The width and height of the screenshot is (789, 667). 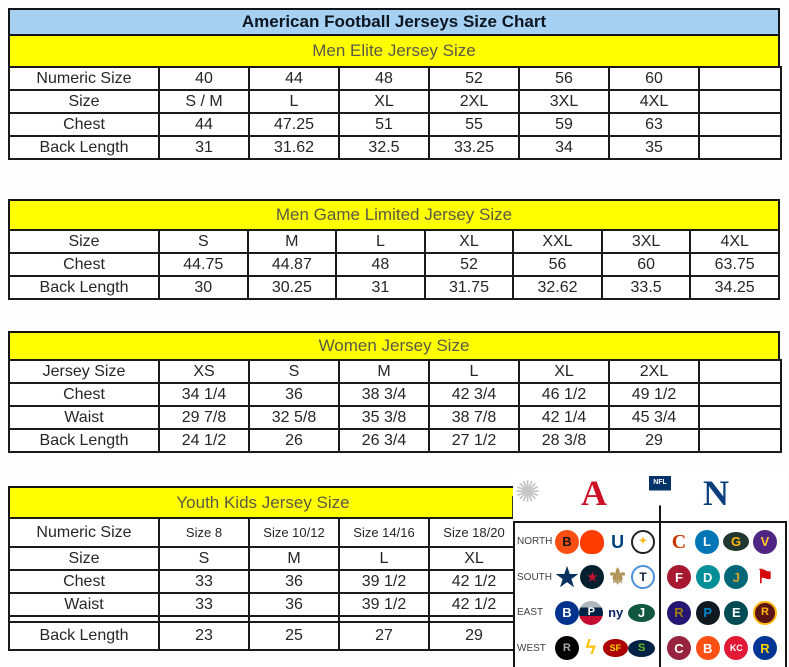 What do you see at coordinates (84, 417) in the screenshot?
I see `row-header: Waist` at bounding box center [84, 417].